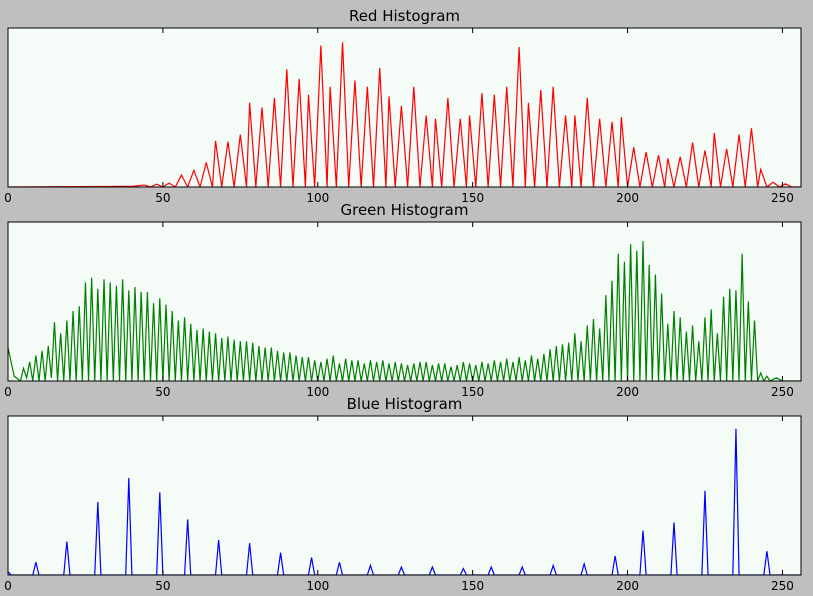  I want to click on red-histogram-title: Red Histogram, so click(404, 16).